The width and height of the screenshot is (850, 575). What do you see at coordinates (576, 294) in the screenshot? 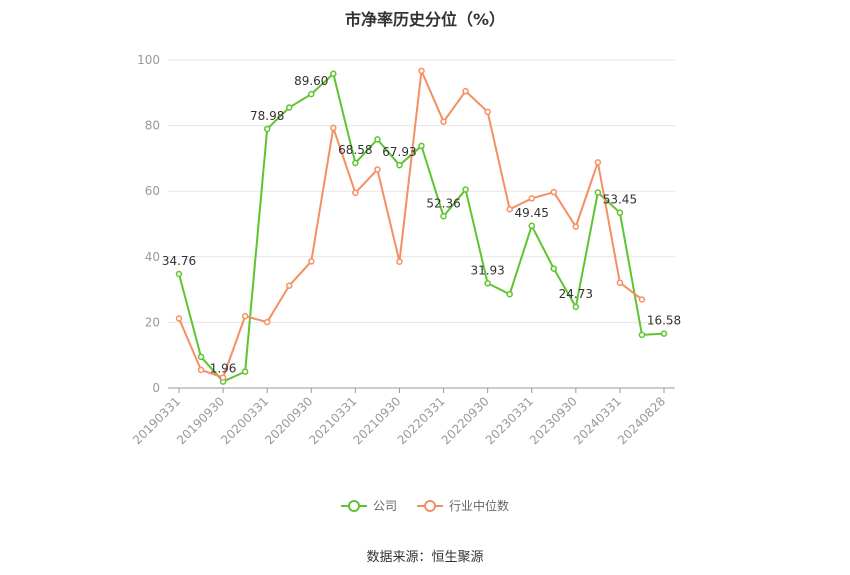
I see `data-label: 24.73` at bounding box center [576, 294].